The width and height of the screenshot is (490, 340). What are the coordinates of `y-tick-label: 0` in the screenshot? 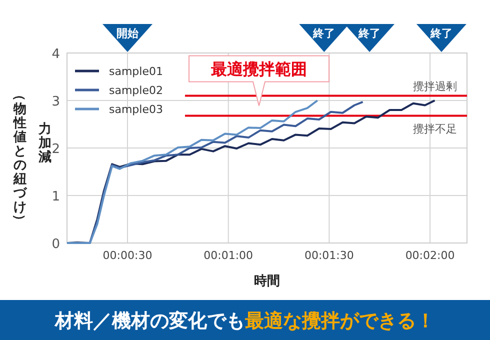 It's located at (56, 244).